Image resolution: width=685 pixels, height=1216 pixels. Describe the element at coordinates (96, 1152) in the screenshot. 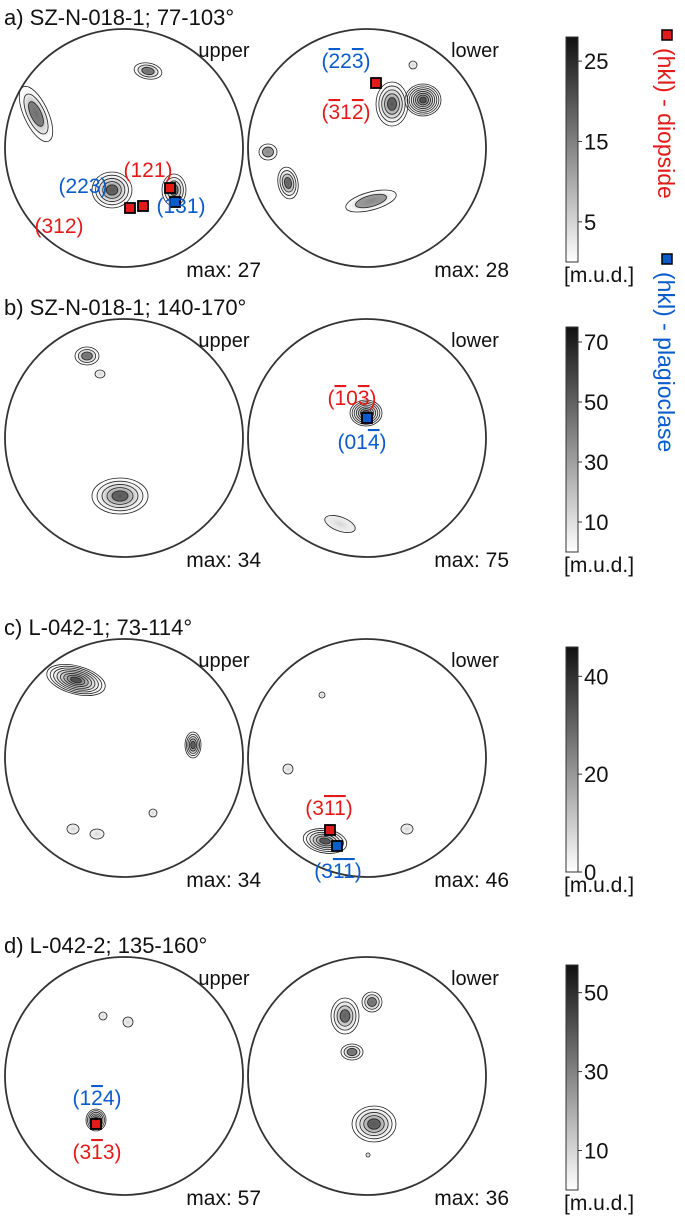

I see `hkl-label: (313)` at that location.